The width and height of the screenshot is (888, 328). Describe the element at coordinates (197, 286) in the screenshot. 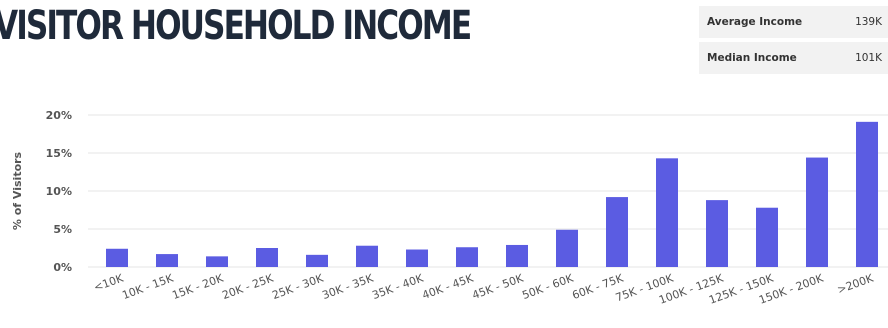

I see `x-tick-label: 15K - 20K` at that location.